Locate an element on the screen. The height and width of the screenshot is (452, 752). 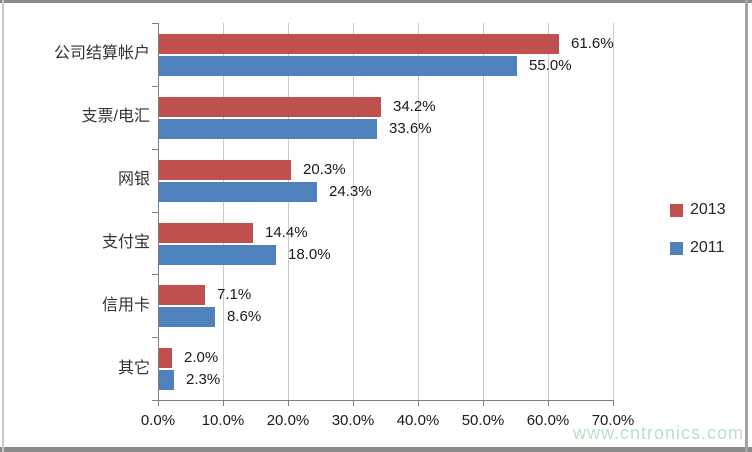
chart-frame-bottom is located at coordinates (376, 449).